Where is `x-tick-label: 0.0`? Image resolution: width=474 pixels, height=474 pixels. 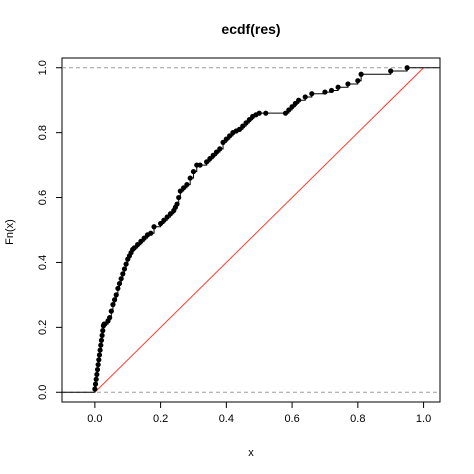
x-tick-label: 0.0 is located at coordinates (94, 419).